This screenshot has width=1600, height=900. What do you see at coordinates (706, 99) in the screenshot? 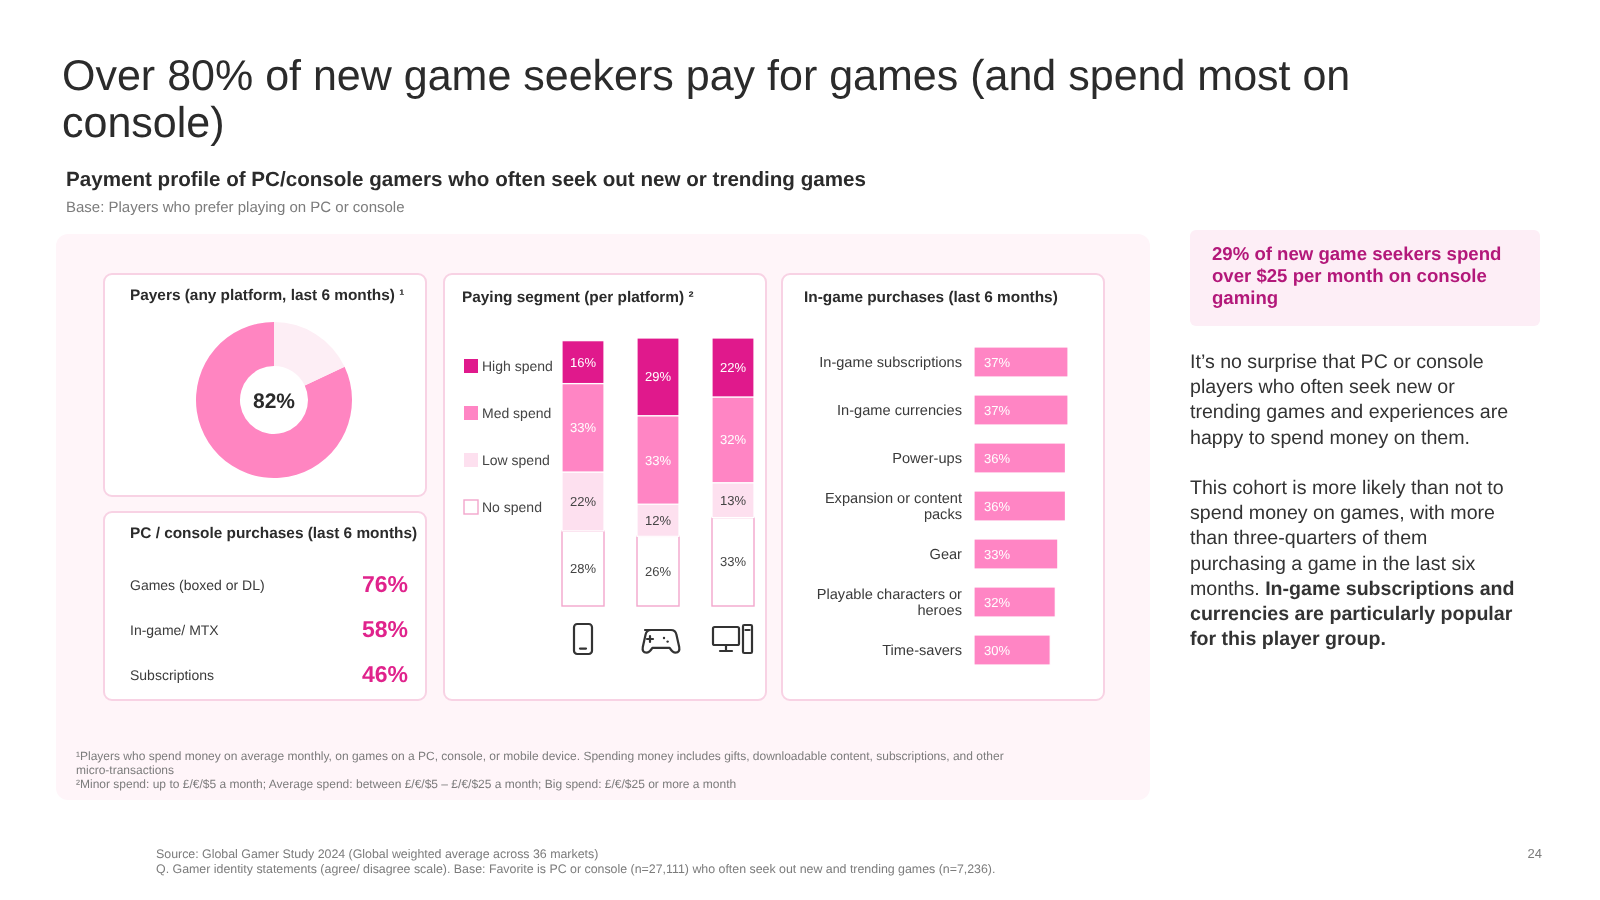
I see `text: Over 80% of new game seekers pay for games (and spend most on console)` at bounding box center [706, 99].